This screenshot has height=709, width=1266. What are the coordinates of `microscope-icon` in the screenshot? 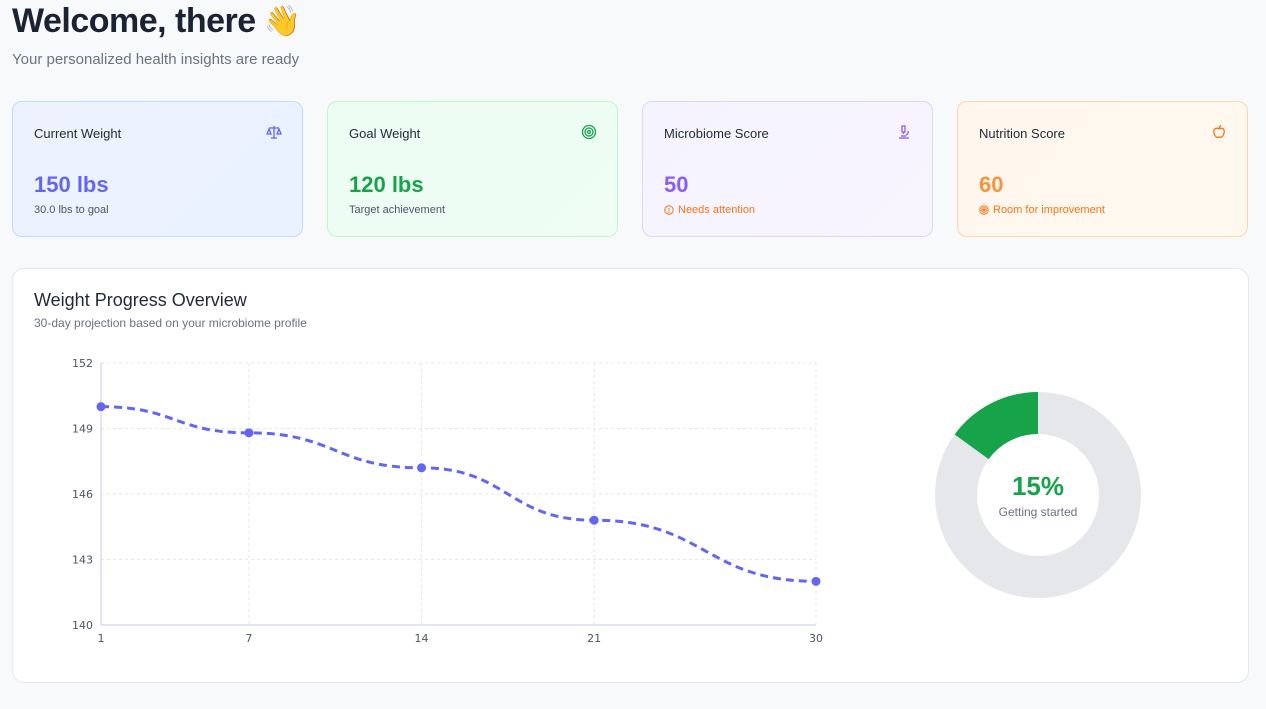 It's located at (904, 132).